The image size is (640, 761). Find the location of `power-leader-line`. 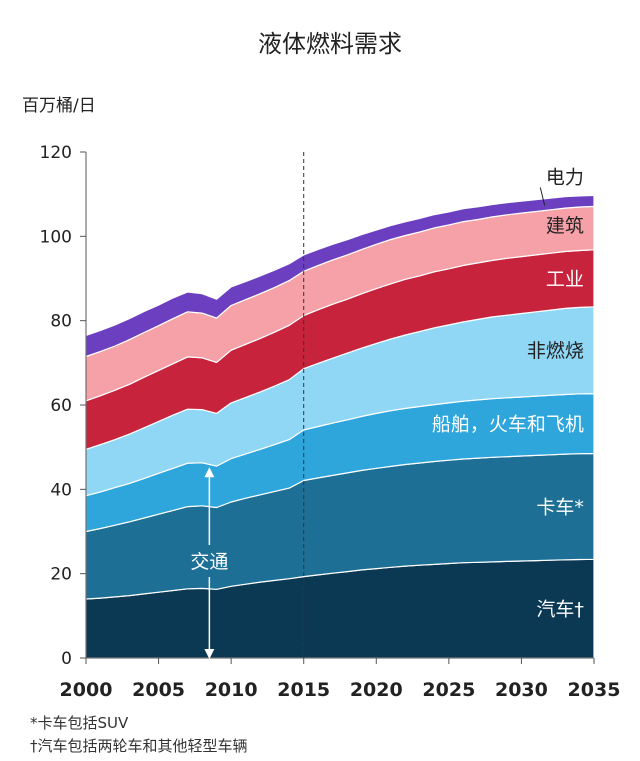

power-leader-line is located at coordinates (542, 196).